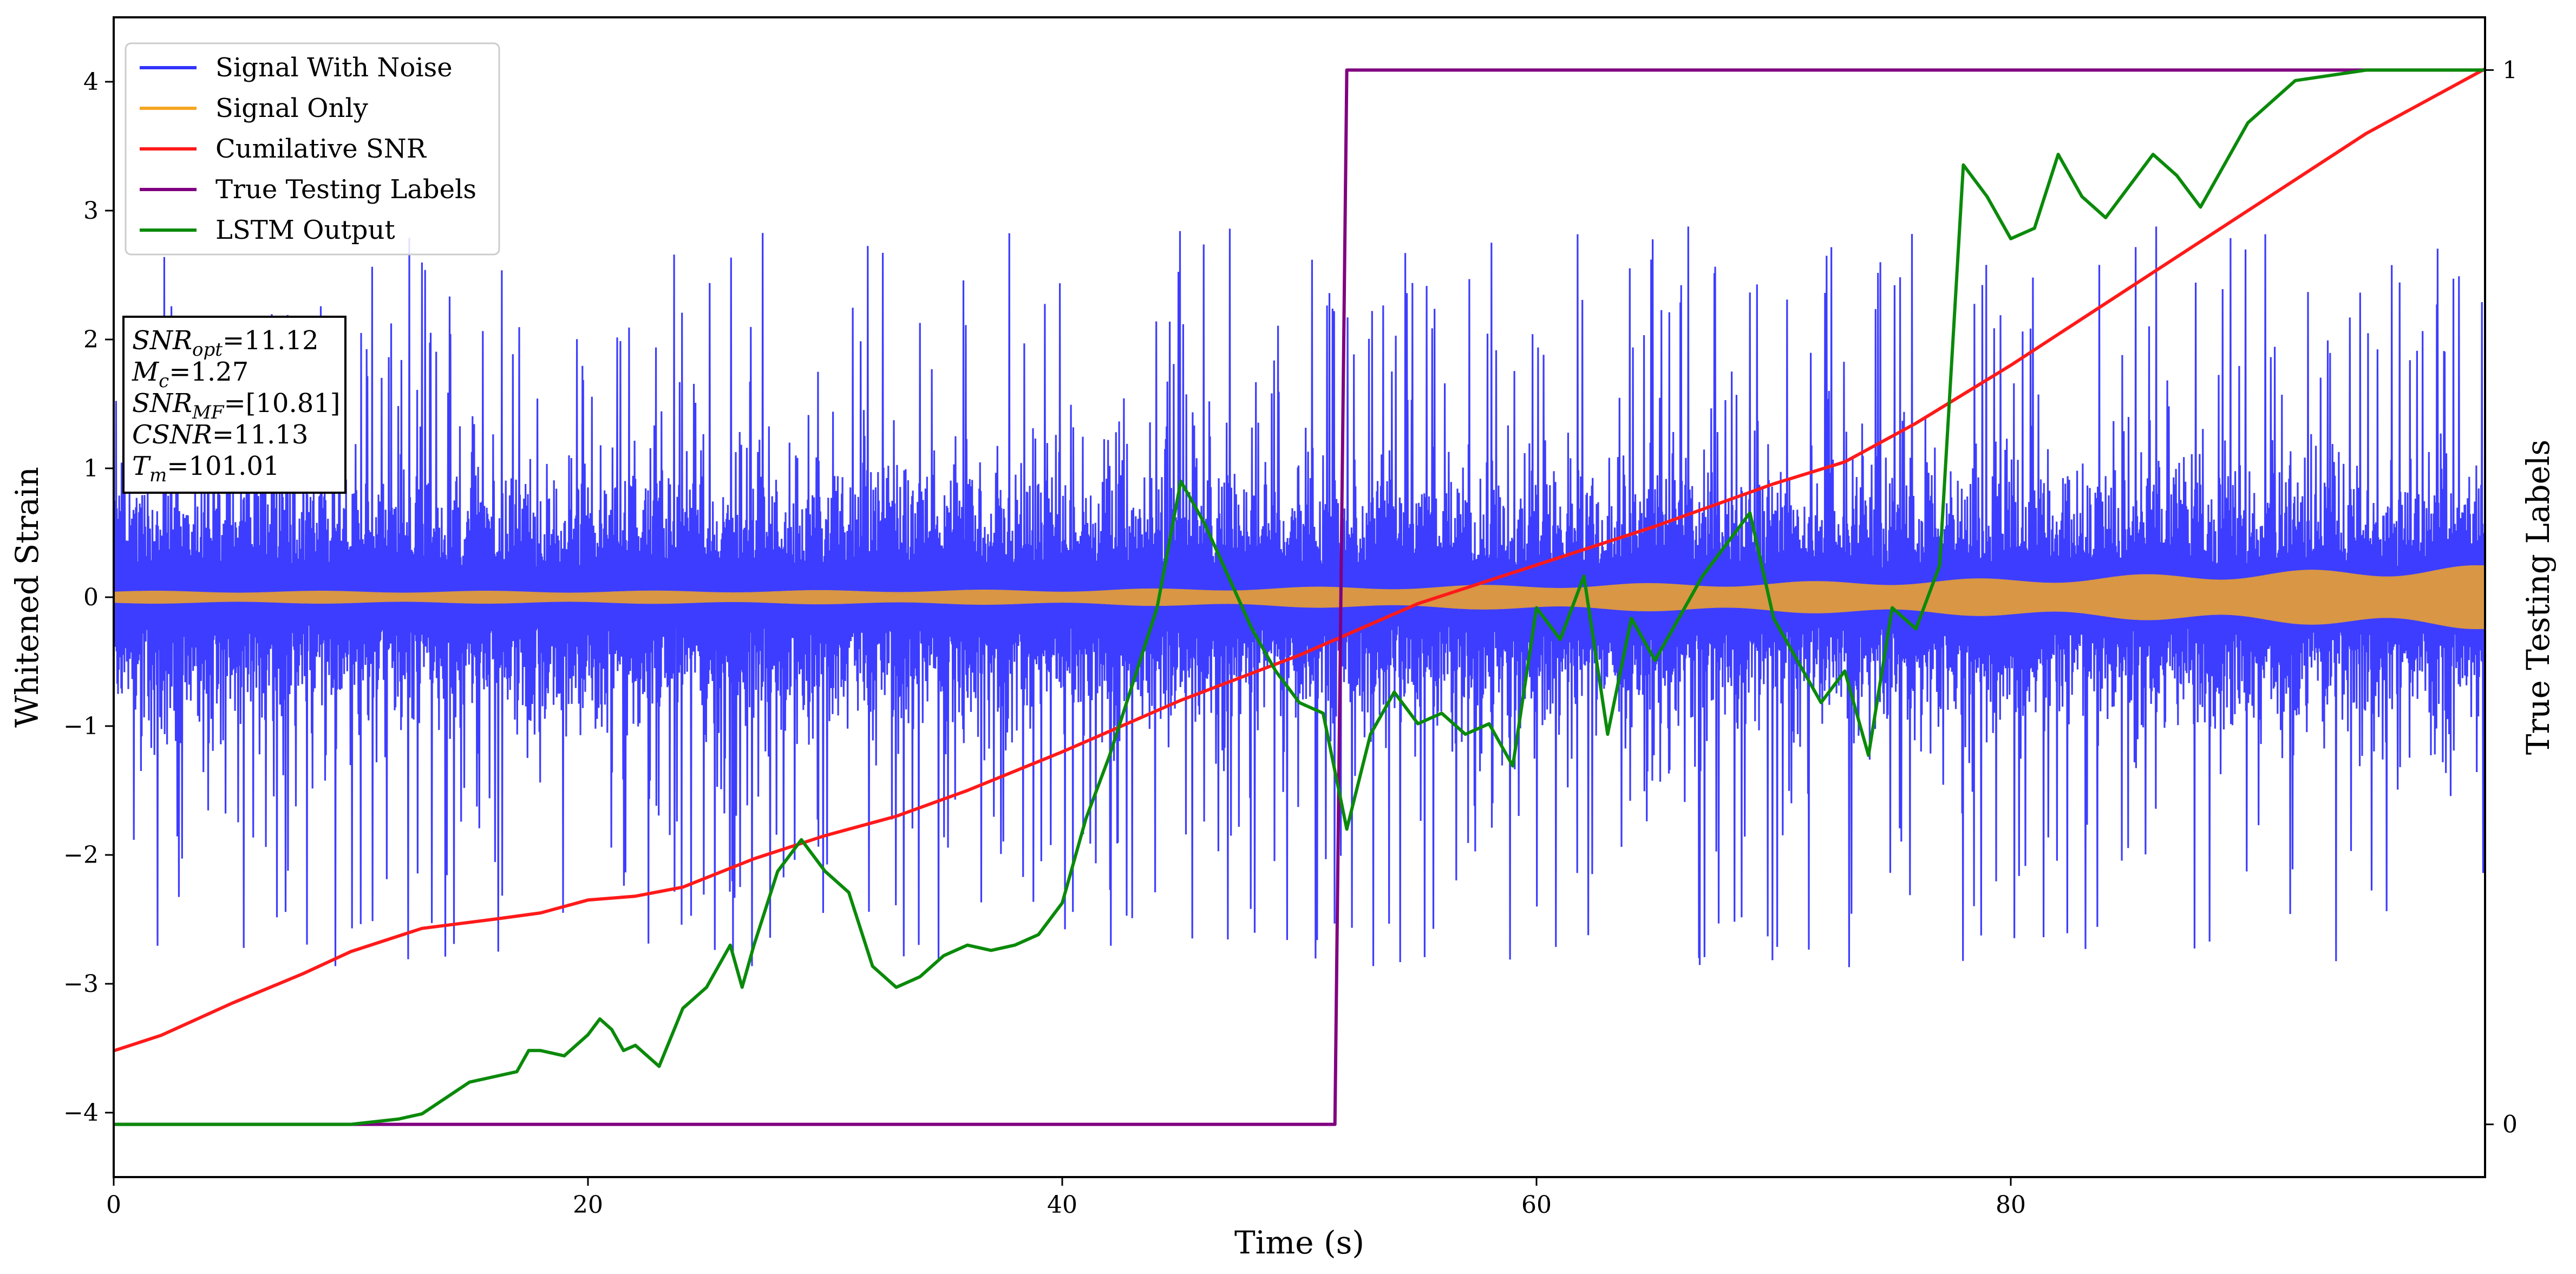 The height and width of the screenshot is (1274, 2576). I want to click on legend-label: Cumilative SNR, so click(321, 149).